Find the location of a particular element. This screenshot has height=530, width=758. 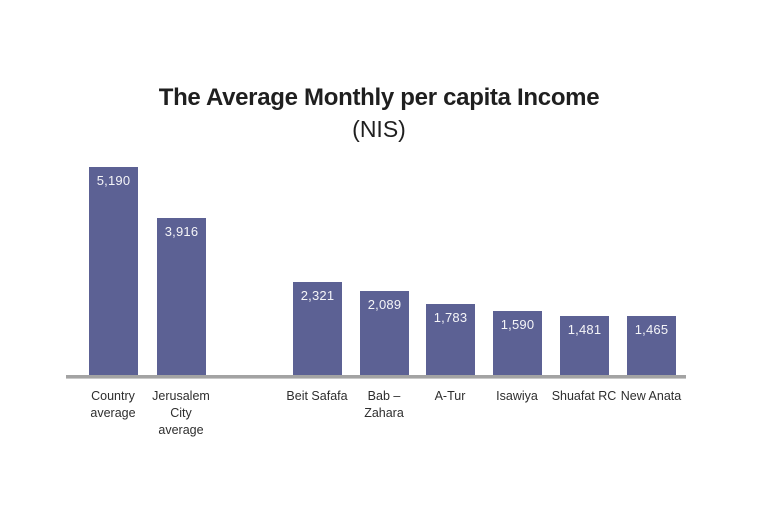

bar-3: 2,321 is located at coordinates (317, 328).